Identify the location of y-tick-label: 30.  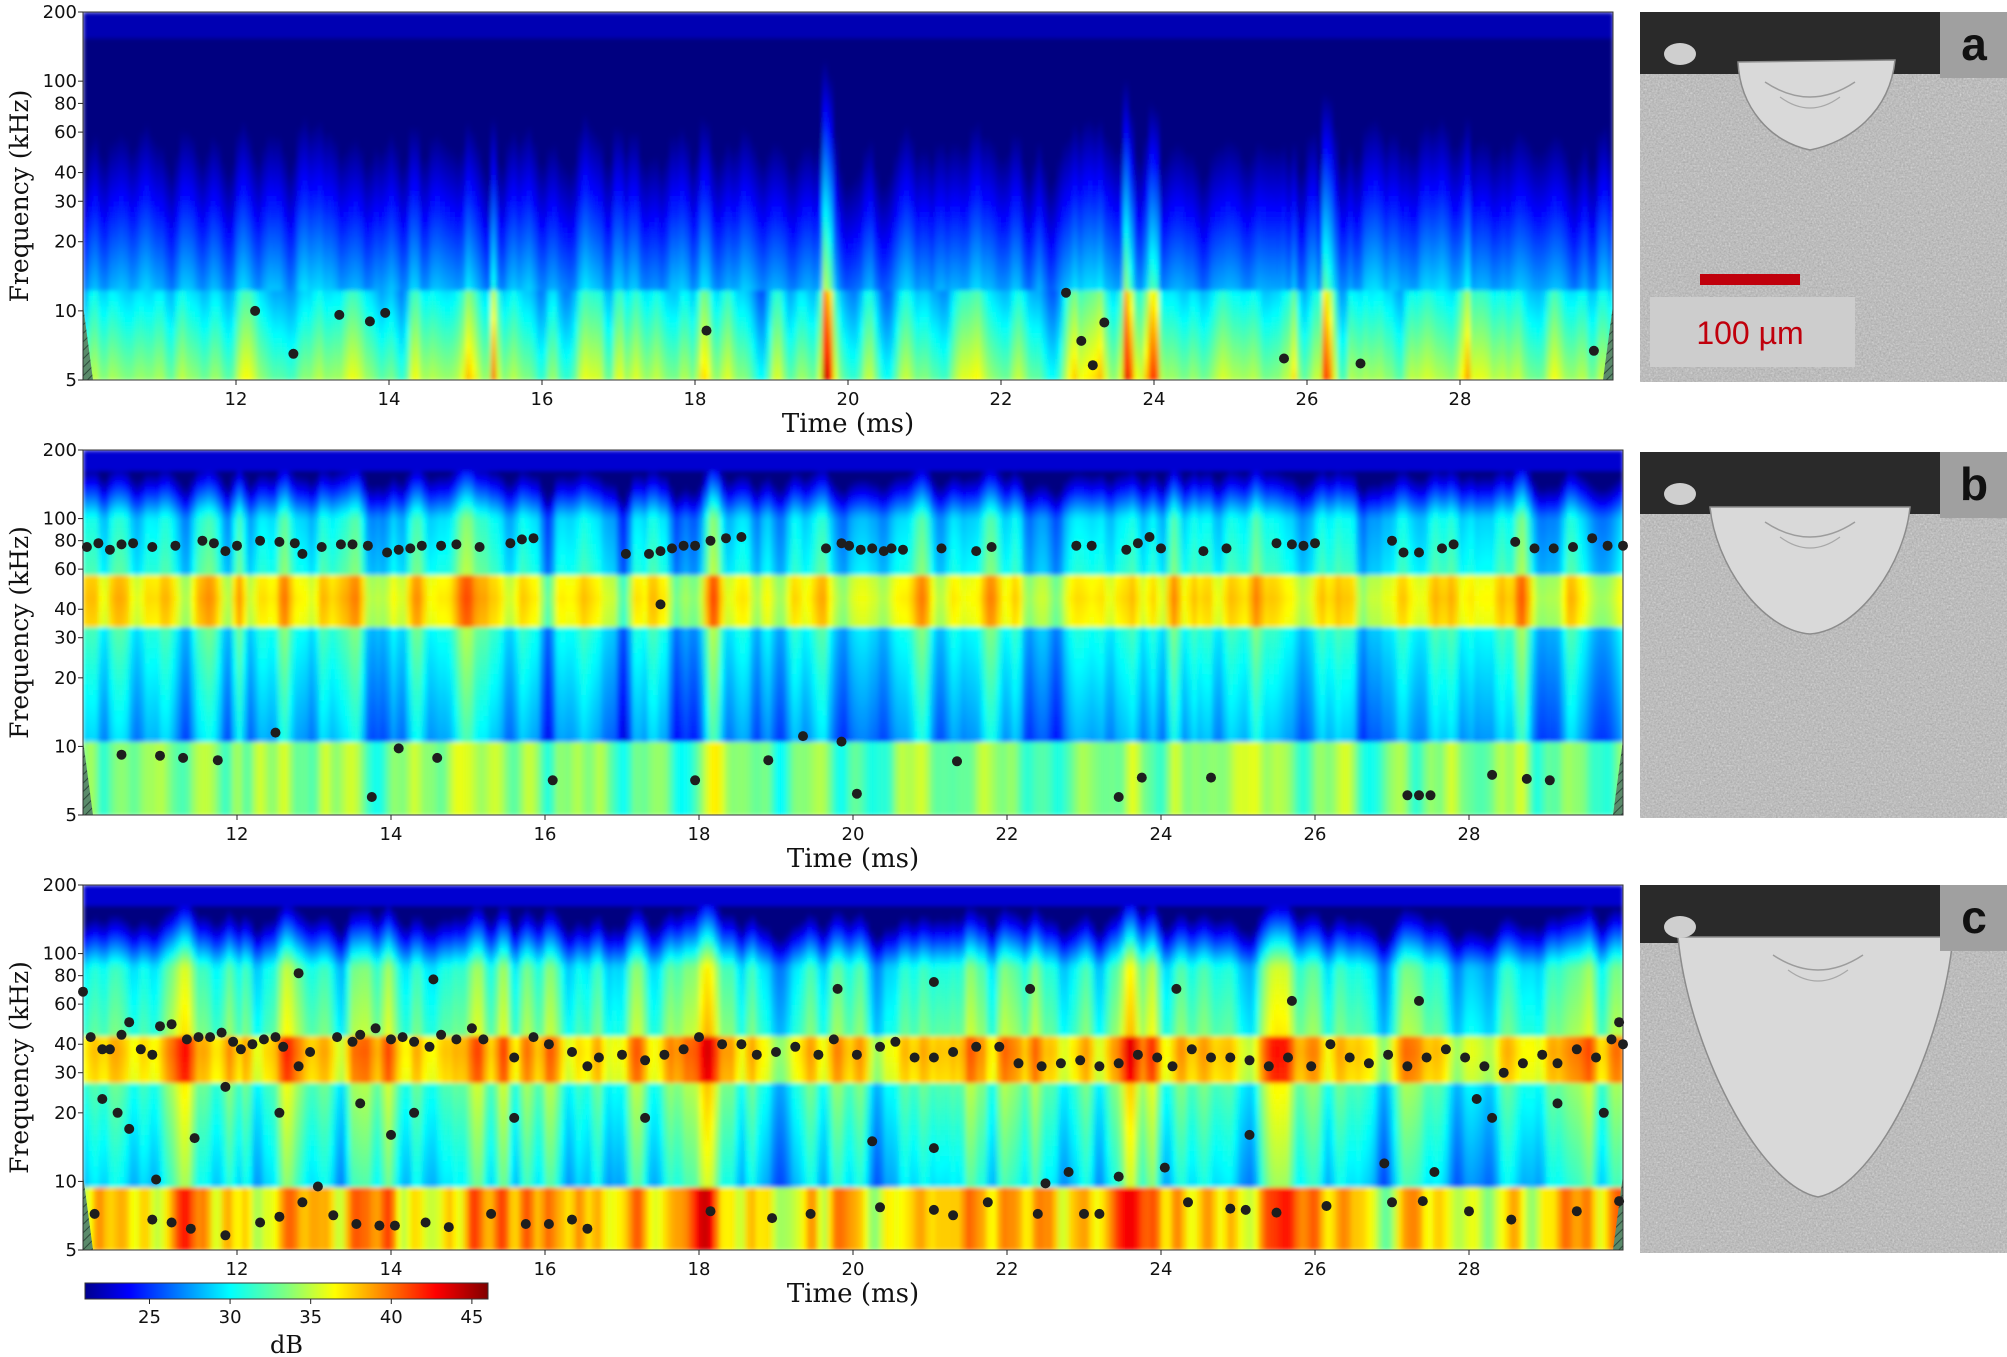
(65, 201).